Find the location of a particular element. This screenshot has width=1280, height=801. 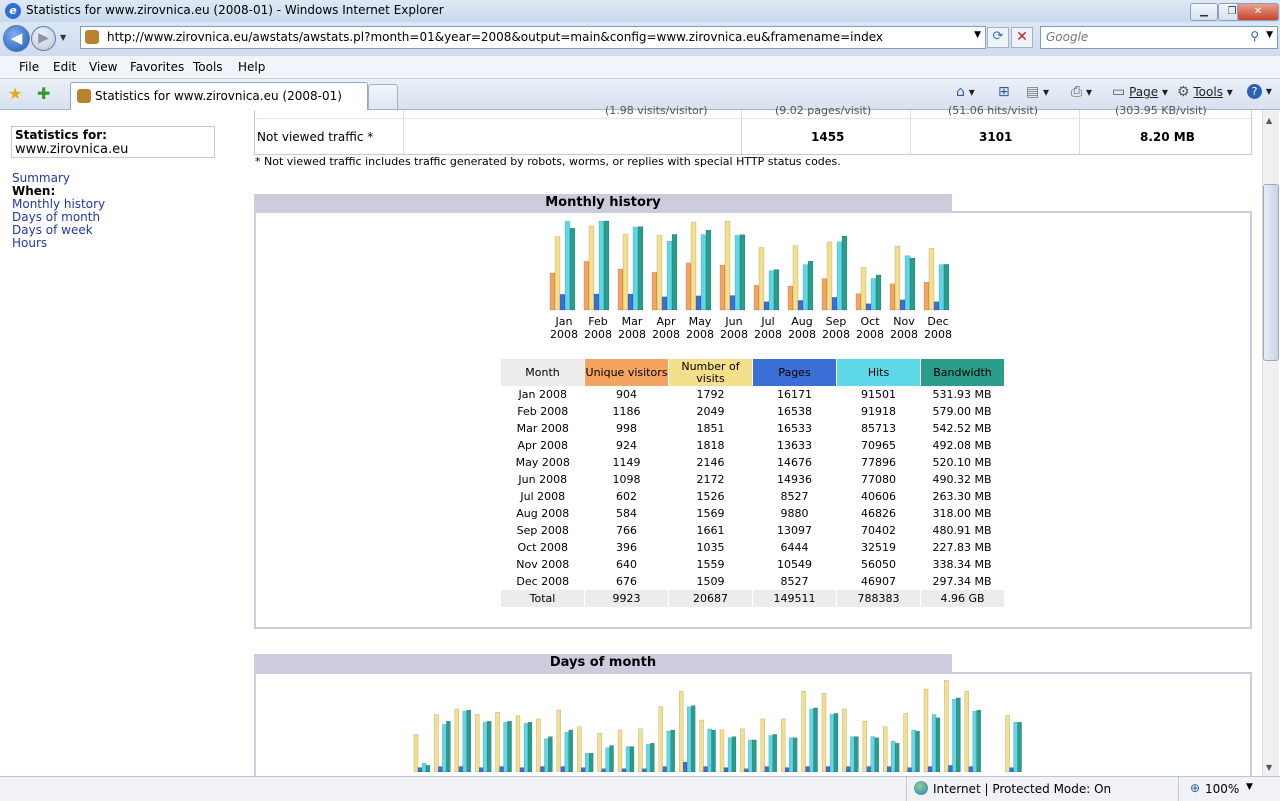

site-favicon-icon is located at coordinates (92, 37).